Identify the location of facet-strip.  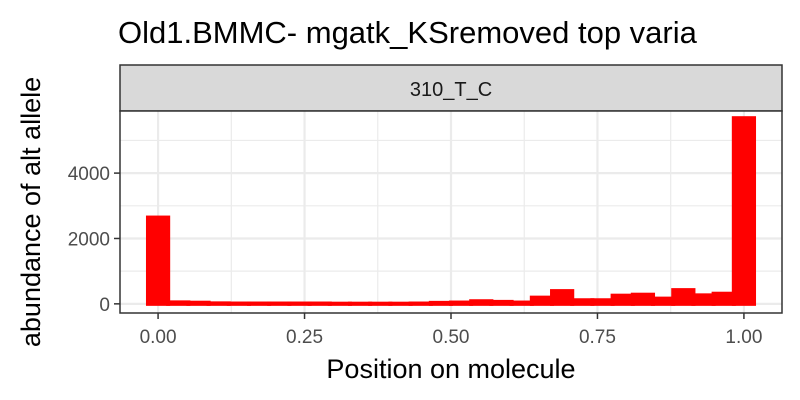
(451, 88).